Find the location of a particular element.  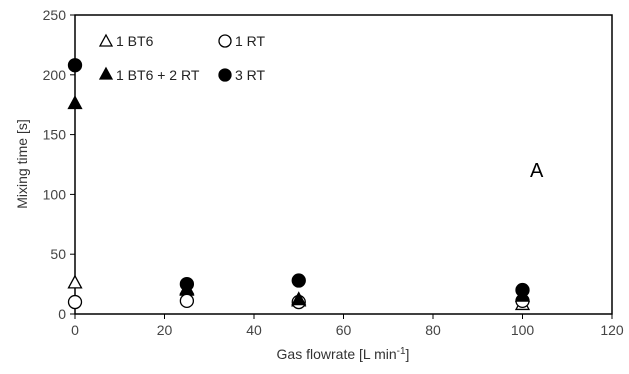

y-tick-label: 100 is located at coordinates (55, 194).